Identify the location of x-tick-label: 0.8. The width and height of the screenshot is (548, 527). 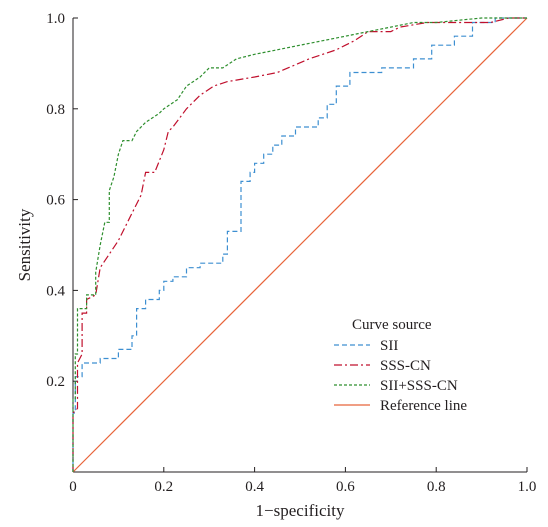
(436, 487).